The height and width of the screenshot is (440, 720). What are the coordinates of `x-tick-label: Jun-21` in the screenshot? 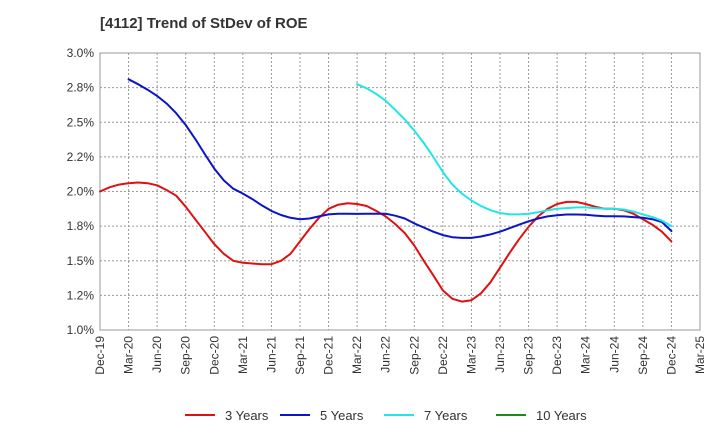 It's located at (271, 354).